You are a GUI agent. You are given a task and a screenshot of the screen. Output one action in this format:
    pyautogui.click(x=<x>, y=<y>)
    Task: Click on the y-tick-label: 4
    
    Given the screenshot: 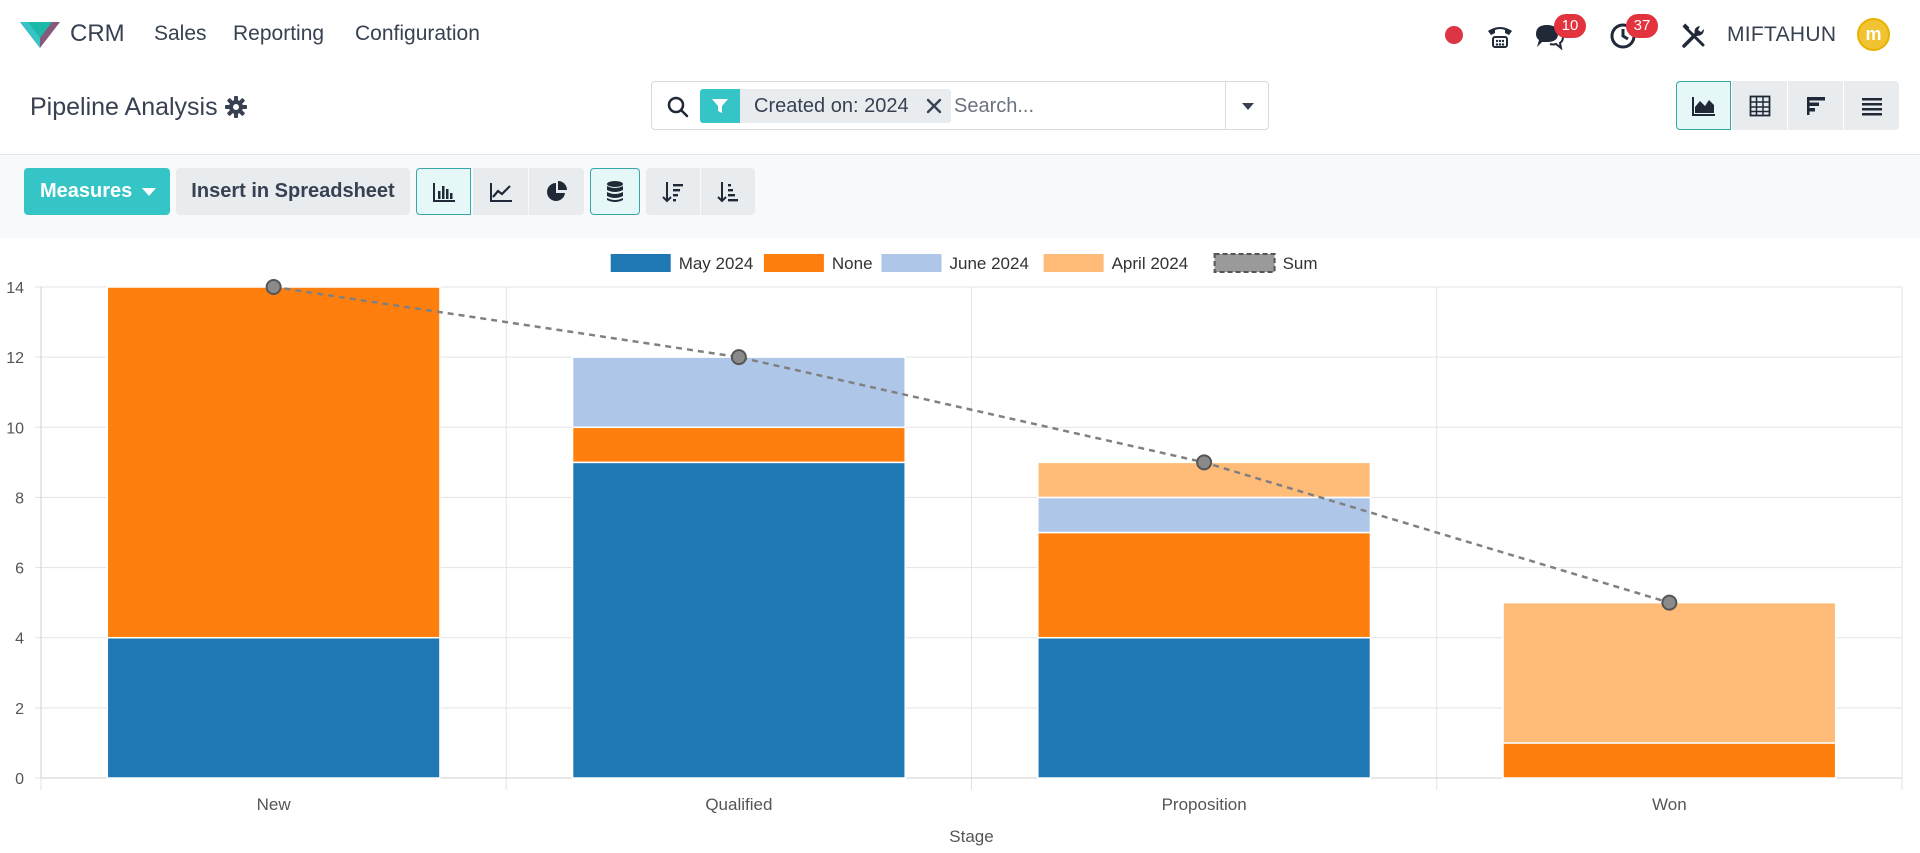 What is the action you would take?
    pyautogui.click(x=19, y=639)
    